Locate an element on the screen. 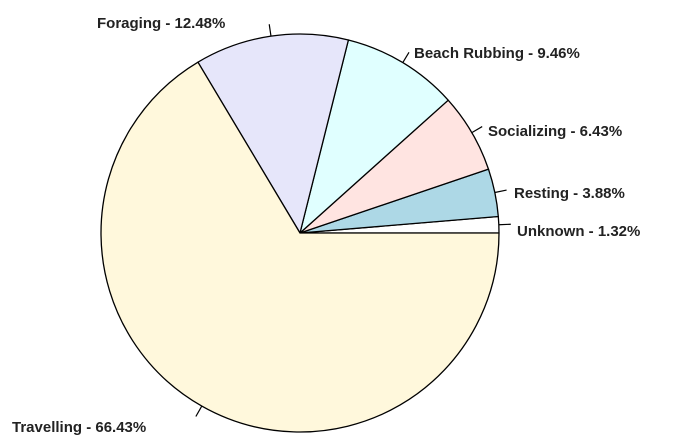 This screenshot has height=442, width=687. slice-label-4: Foraging - 12.48% is located at coordinates (161, 23).